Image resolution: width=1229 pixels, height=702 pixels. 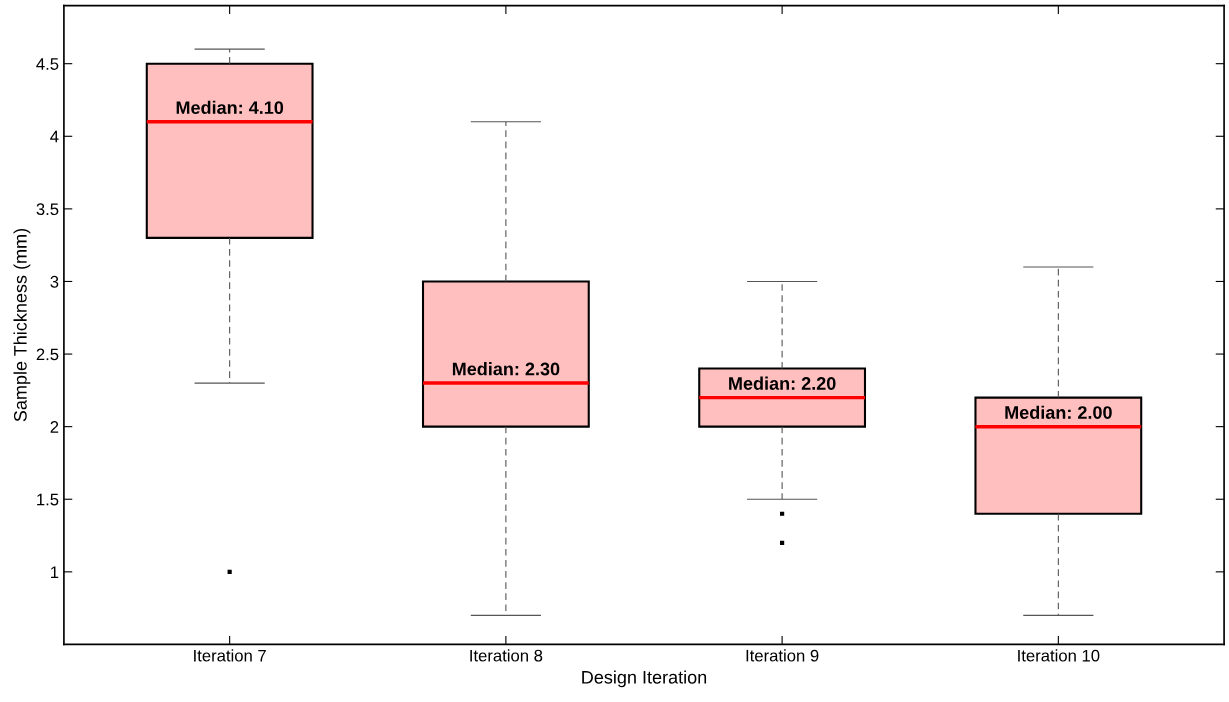 What do you see at coordinates (47, 354) in the screenshot?
I see `y-tick-label: 2.5` at bounding box center [47, 354].